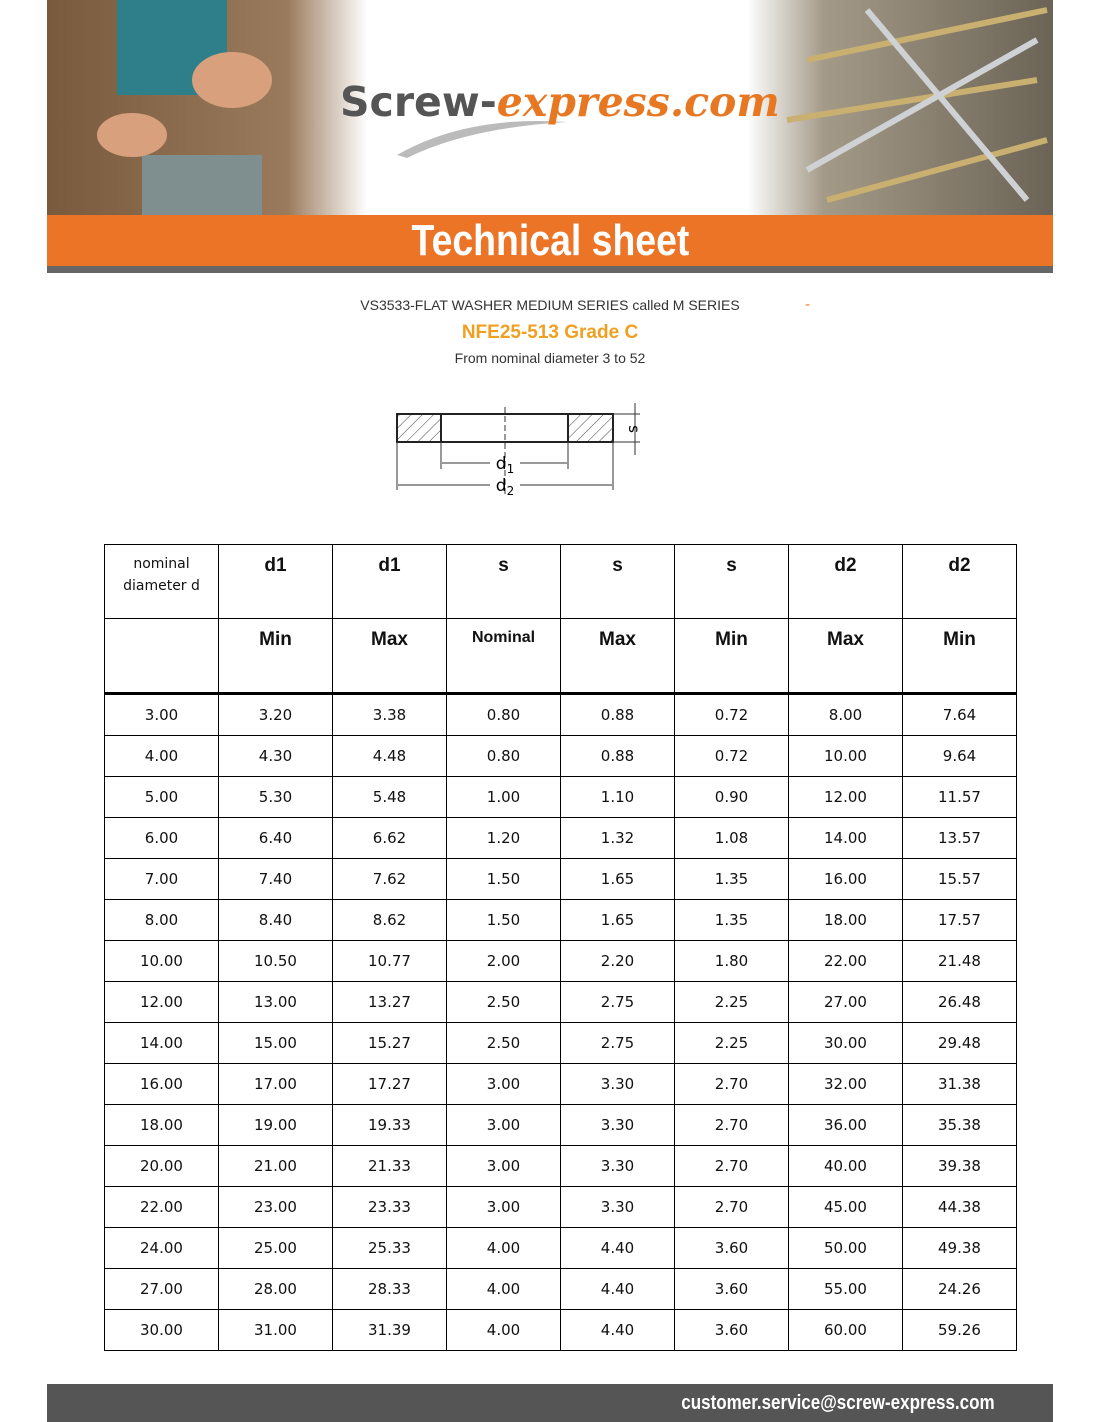 The height and width of the screenshot is (1422, 1100). I want to click on data-cell: 25.00, so click(275, 1248).